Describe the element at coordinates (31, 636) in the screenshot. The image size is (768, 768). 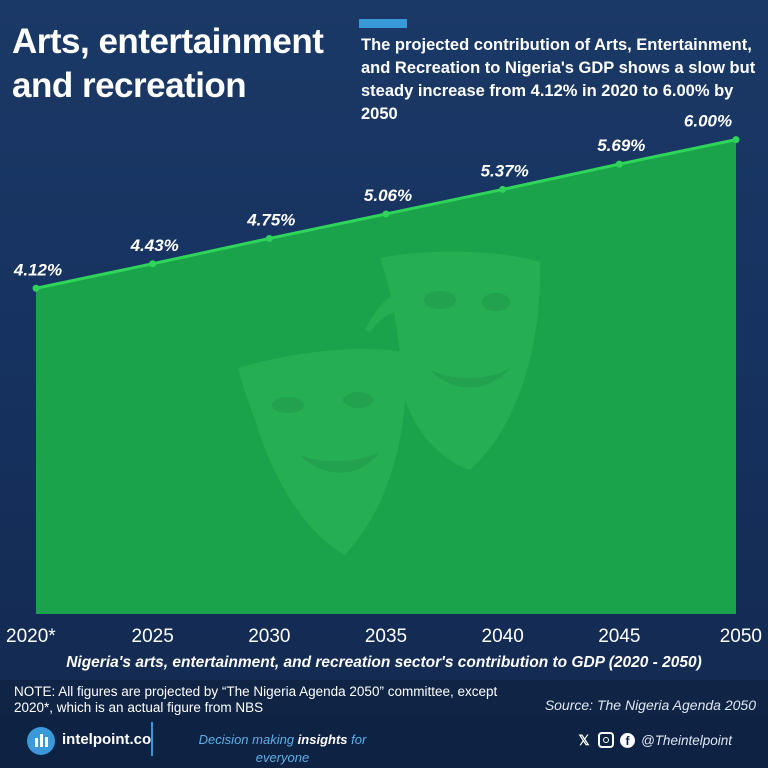
I see `x-tick-label: 2020*` at that location.